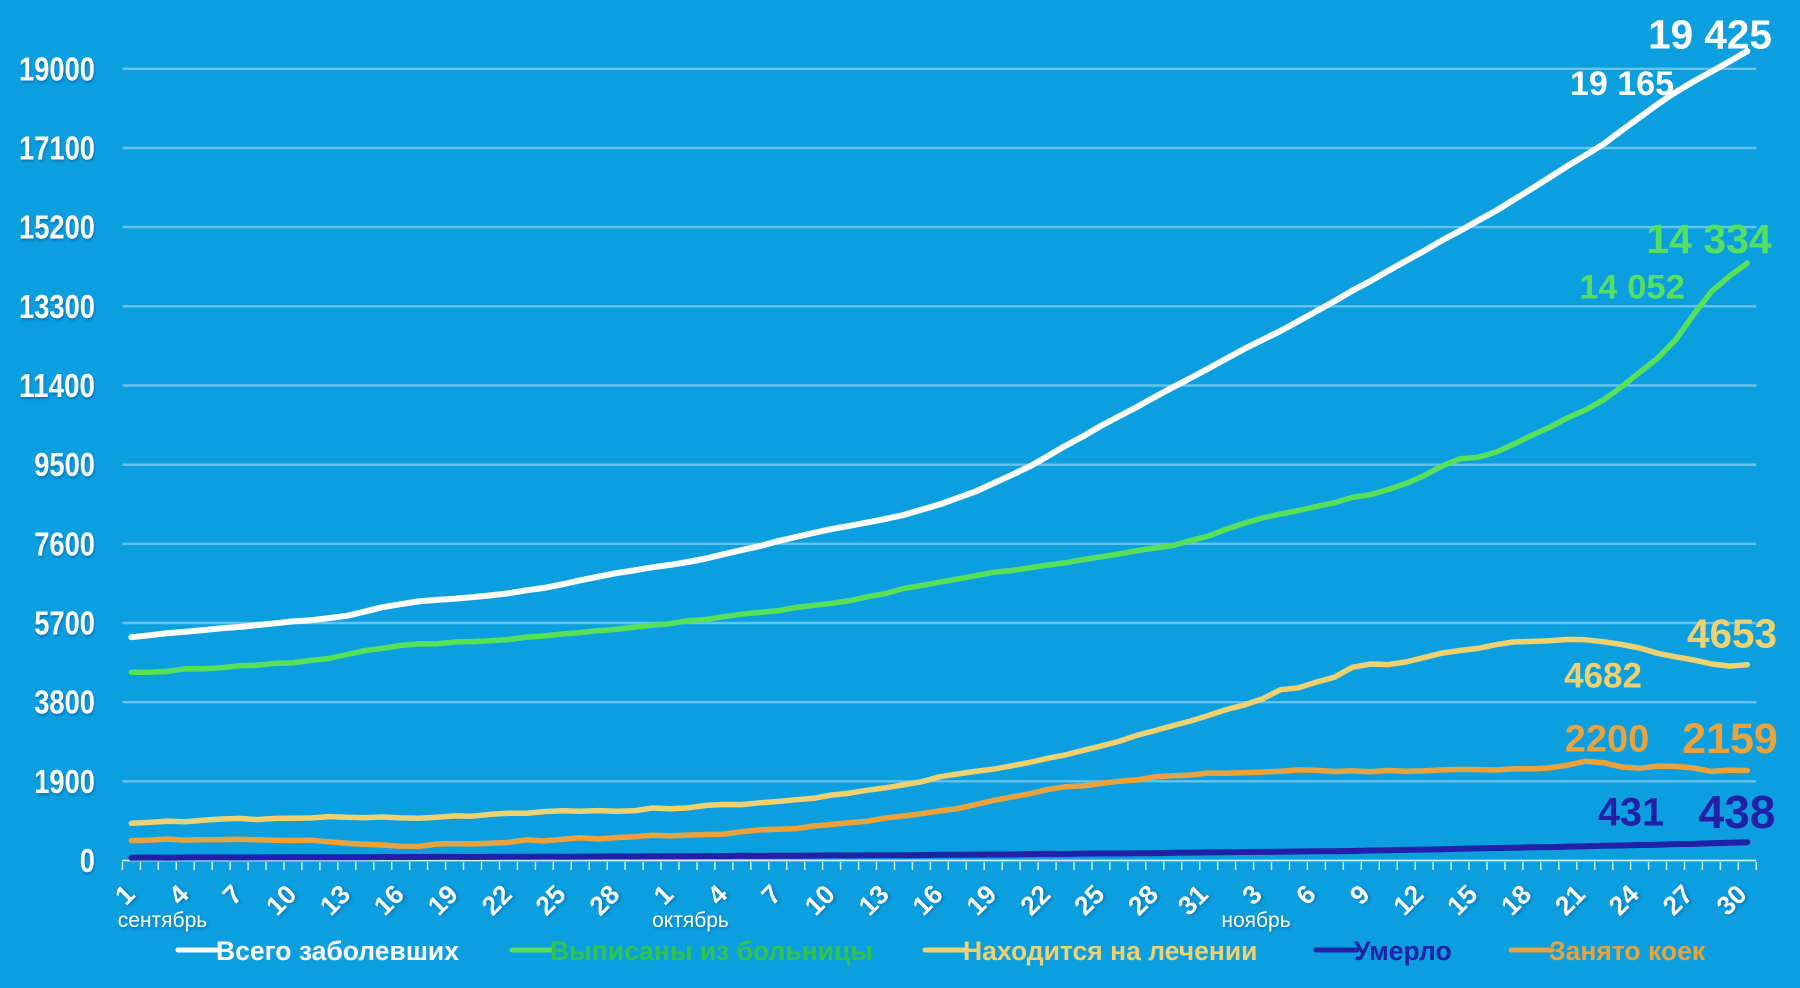 This screenshot has height=988, width=1800. Describe the element at coordinates (1603, 676) in the screenshot. I see `svg-text: 4682` at that location.